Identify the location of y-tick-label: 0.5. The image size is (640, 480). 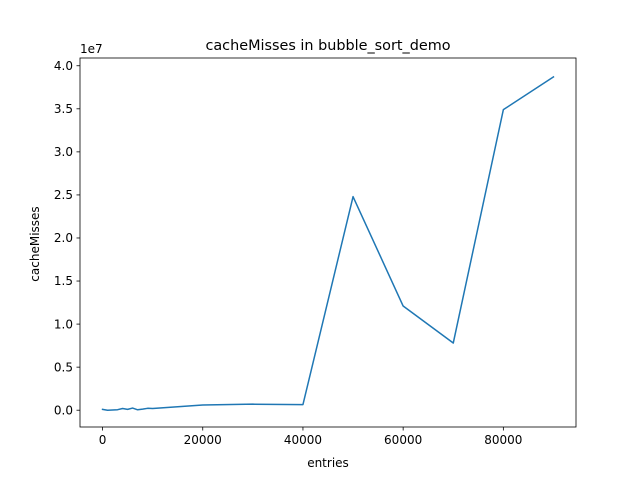
(63, 367).